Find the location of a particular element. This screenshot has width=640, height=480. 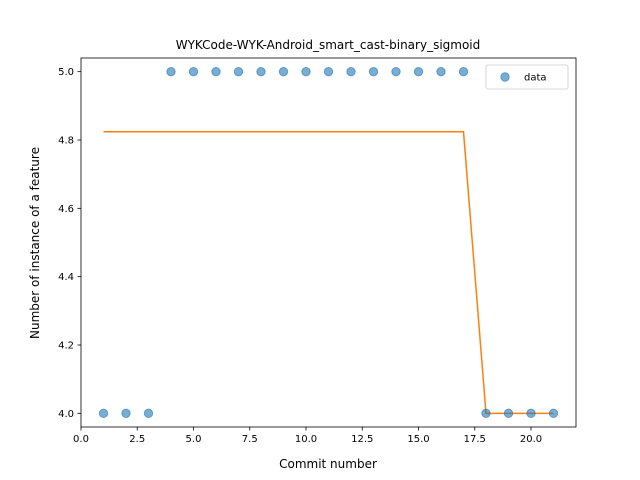

x-tick-label: 10.0 is located at coordinates (306, 439).